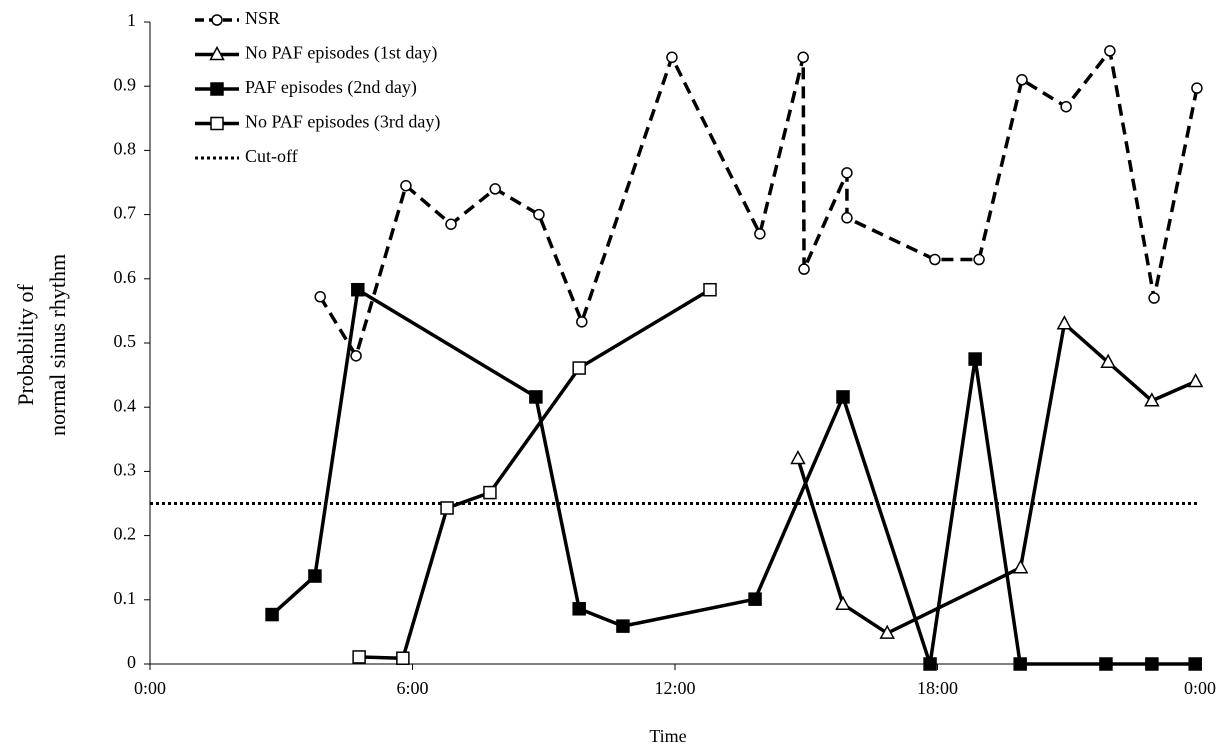 This screenshot has height=750, width=1225. Describe the element at coordinates (937, 688) in the screenshot. I see `x-tick-label: 18:00` at that location.